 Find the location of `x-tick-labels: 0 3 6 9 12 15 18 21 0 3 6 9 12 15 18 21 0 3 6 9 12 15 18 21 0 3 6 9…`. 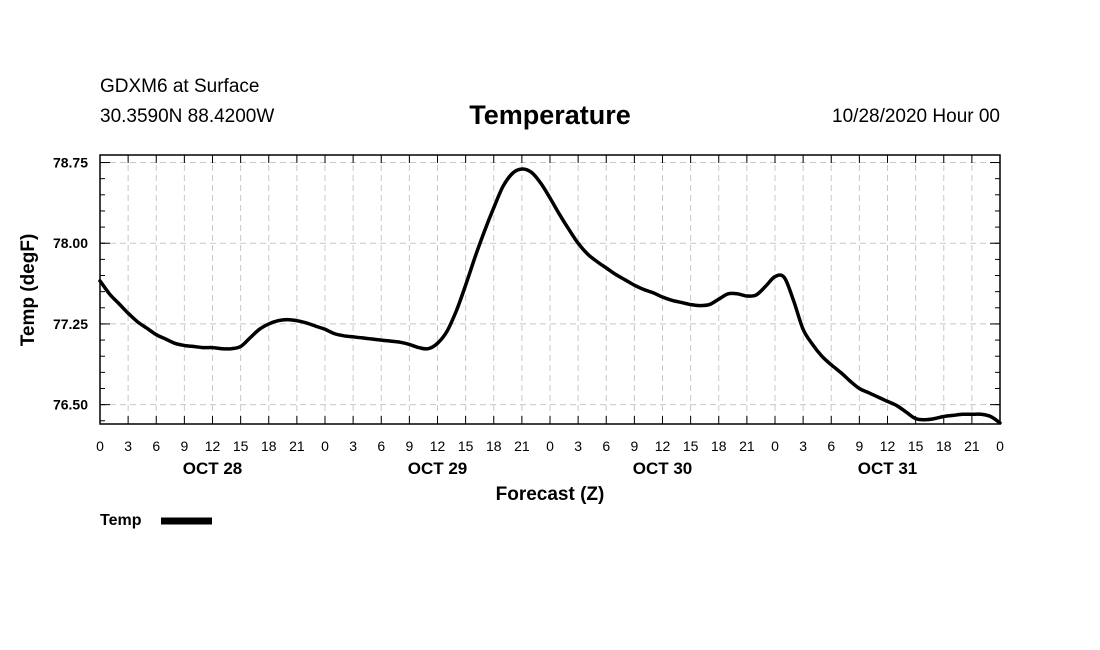

x-tick-labels: 0 3 6 9 12 15 18 21 0 3 6 9 12 15 18 21 0 3 6 9 12 15 18 21 0 3 6 9… is located at coordinates (550, 446).